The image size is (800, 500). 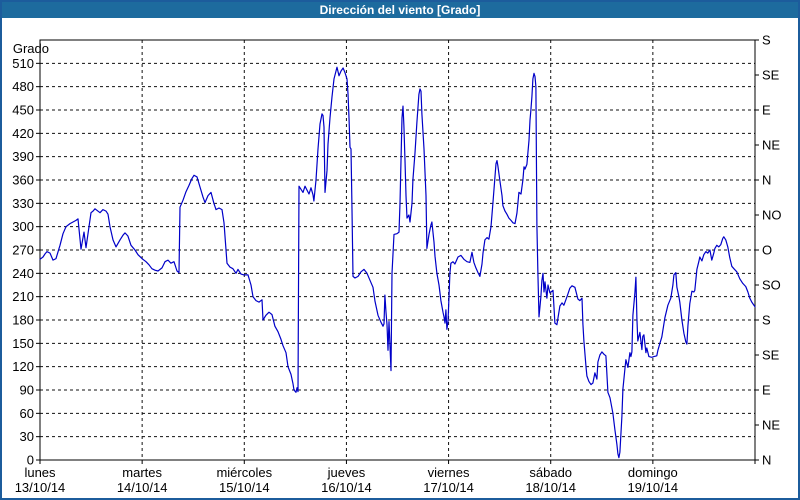 I want to click on day-date-label: 14/10/14, so click(x=142, y=487).